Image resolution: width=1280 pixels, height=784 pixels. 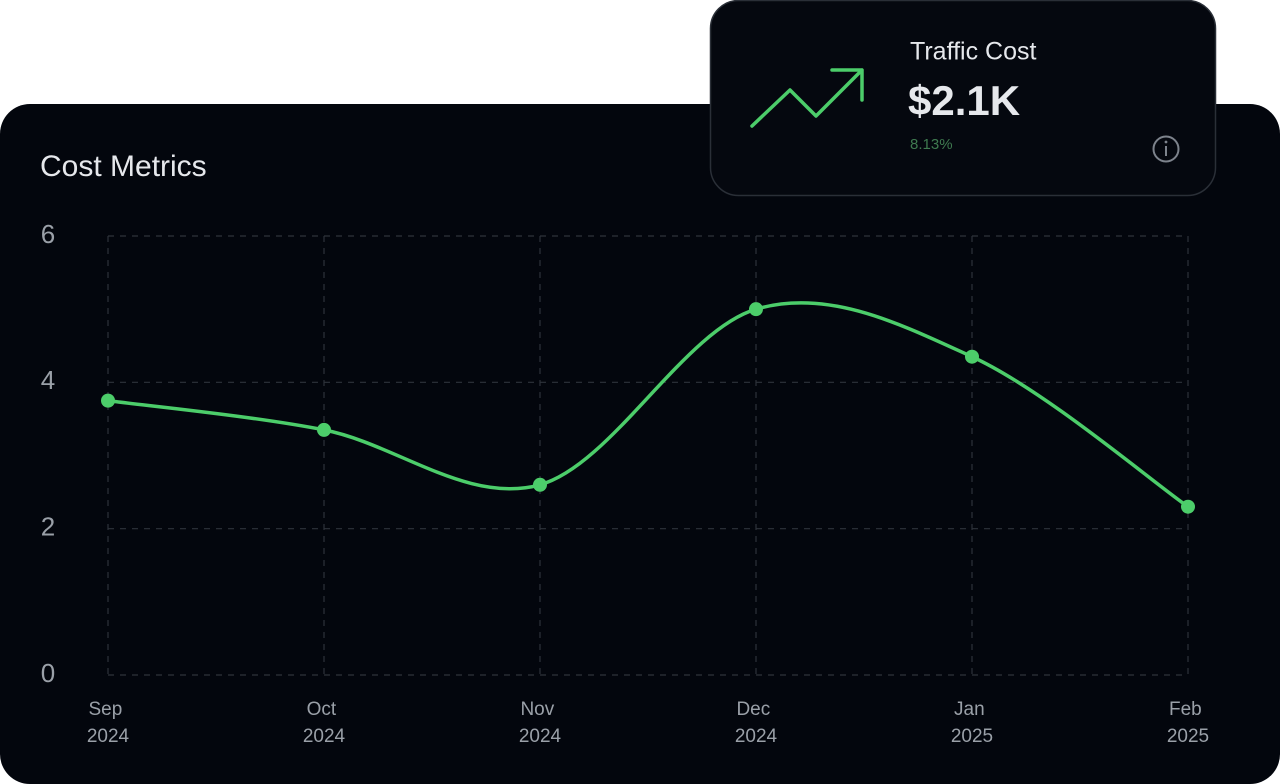 What do you see at coordinates (756, 723) in the screenshot?
I see `x-tick-label: Dec 2024` at bounding box center [756, 723].